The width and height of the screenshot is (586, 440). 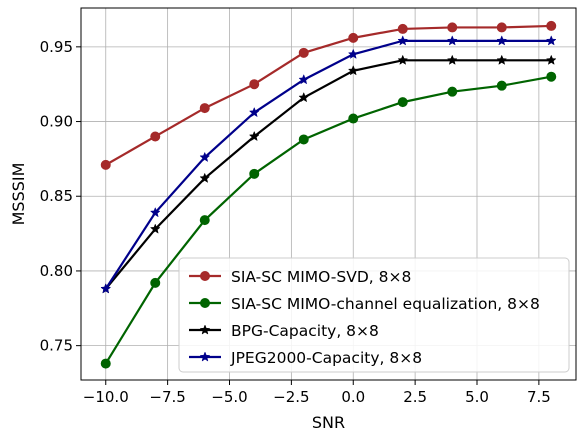 What do you see at coordinates (326, 358) in the screenshot?
I see `legend-label: JPEG2000-Capacity, 8×8` at bounding box center [326, 358].